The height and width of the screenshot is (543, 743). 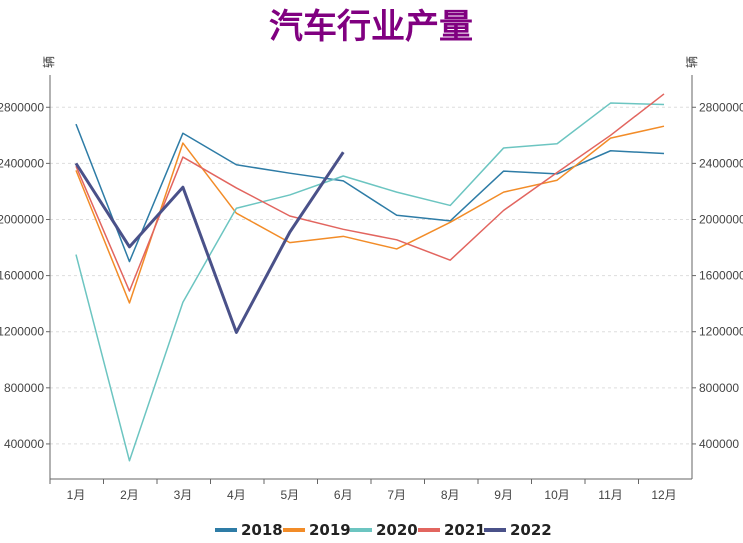 What do you see at coordinates (503, 495) in the screenshot?
I see `x-tick-label: 9月` at bounding box center [503, 495].